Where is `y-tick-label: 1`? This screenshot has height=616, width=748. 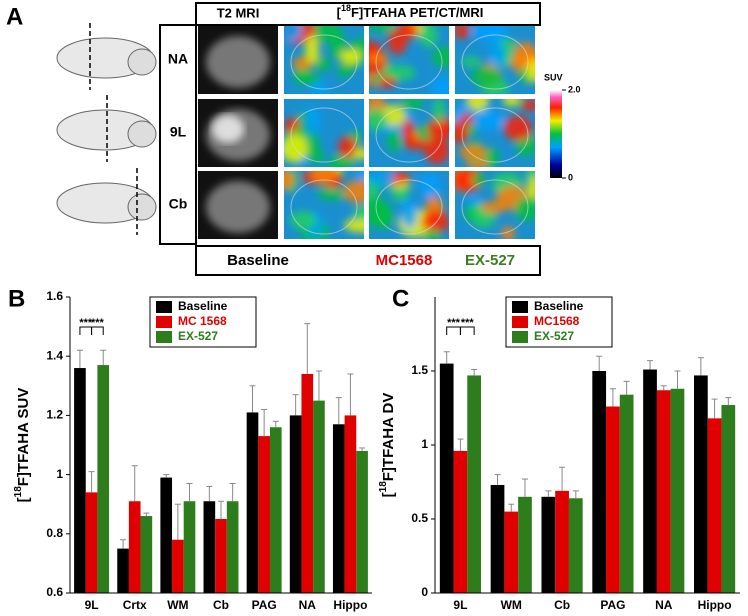 y-tick-label: 1 is located at coordinates (424, 444).